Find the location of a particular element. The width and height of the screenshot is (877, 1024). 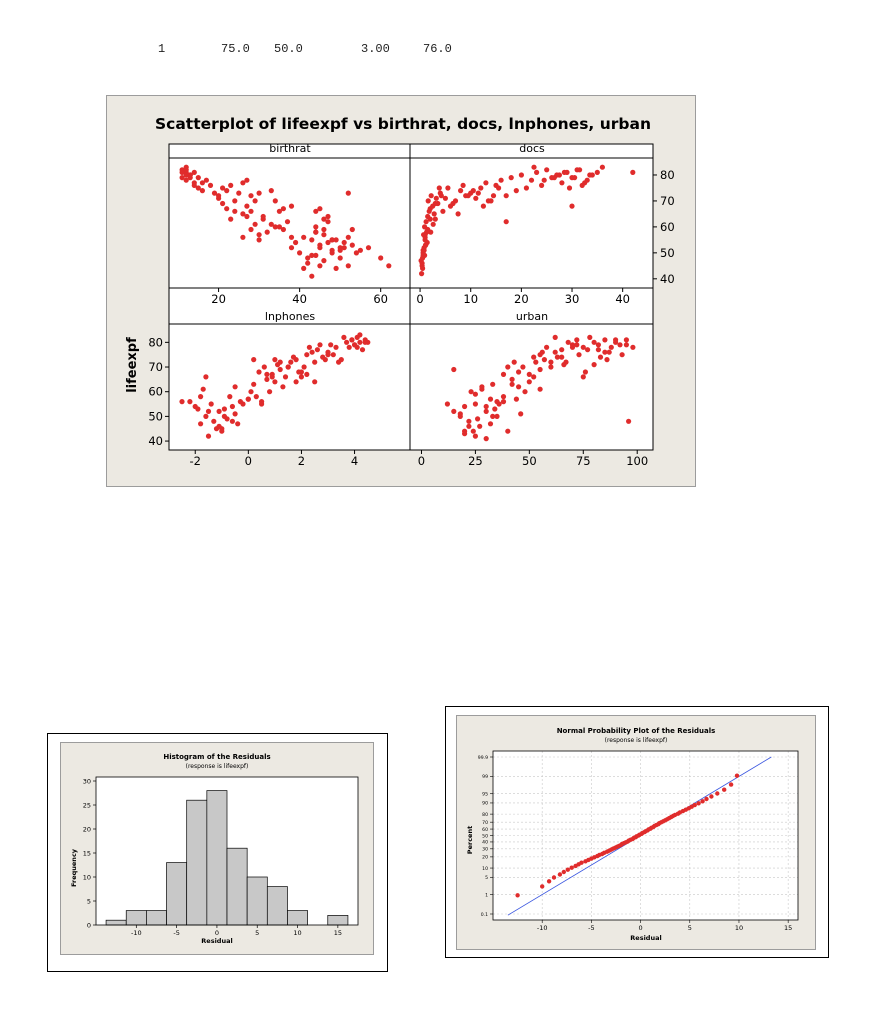

panel-label-lnphones: lnphones is located at coordinates (290, 316).